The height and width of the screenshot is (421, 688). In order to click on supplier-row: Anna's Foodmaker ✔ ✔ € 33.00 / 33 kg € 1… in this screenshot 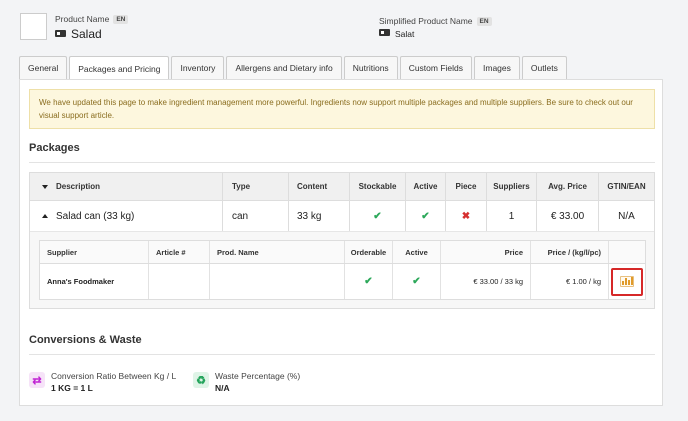, I will do `click(342, 281)`.